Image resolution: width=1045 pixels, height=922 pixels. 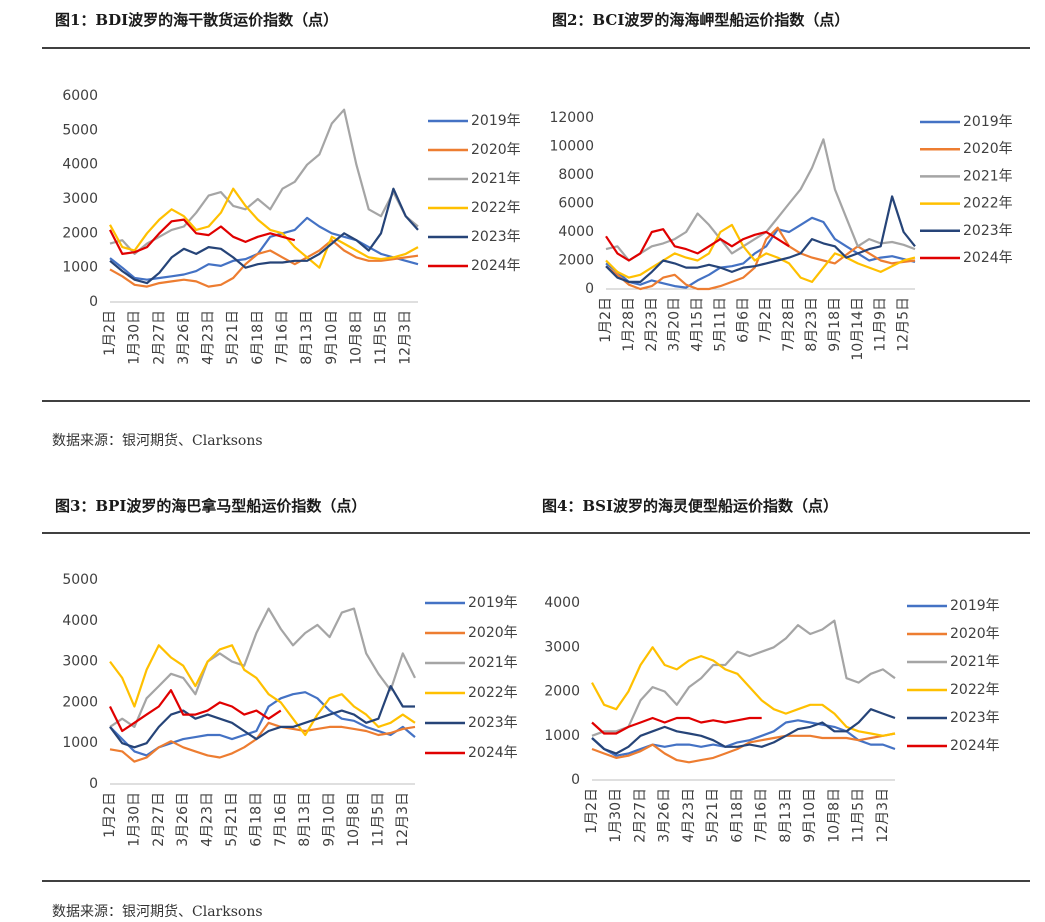 I want to click on y-tick-label: 12000, so click(x=571, y=118).